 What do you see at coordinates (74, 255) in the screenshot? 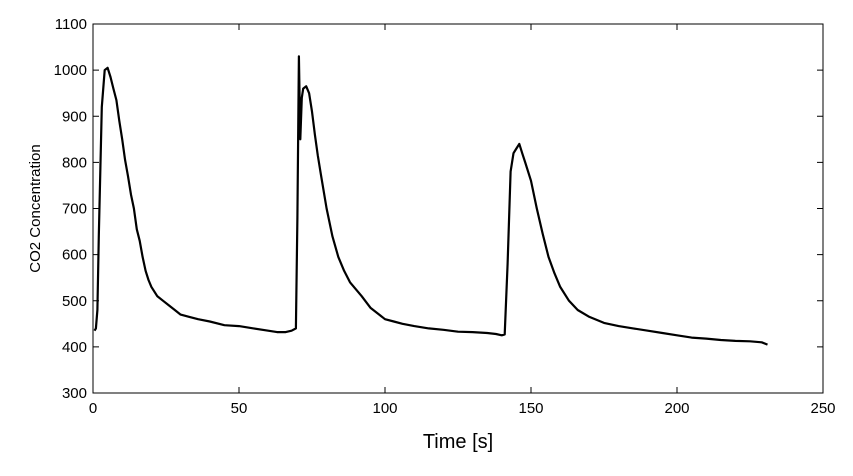
I see `y-tick-label: 600` at bounding box center [74, 255].